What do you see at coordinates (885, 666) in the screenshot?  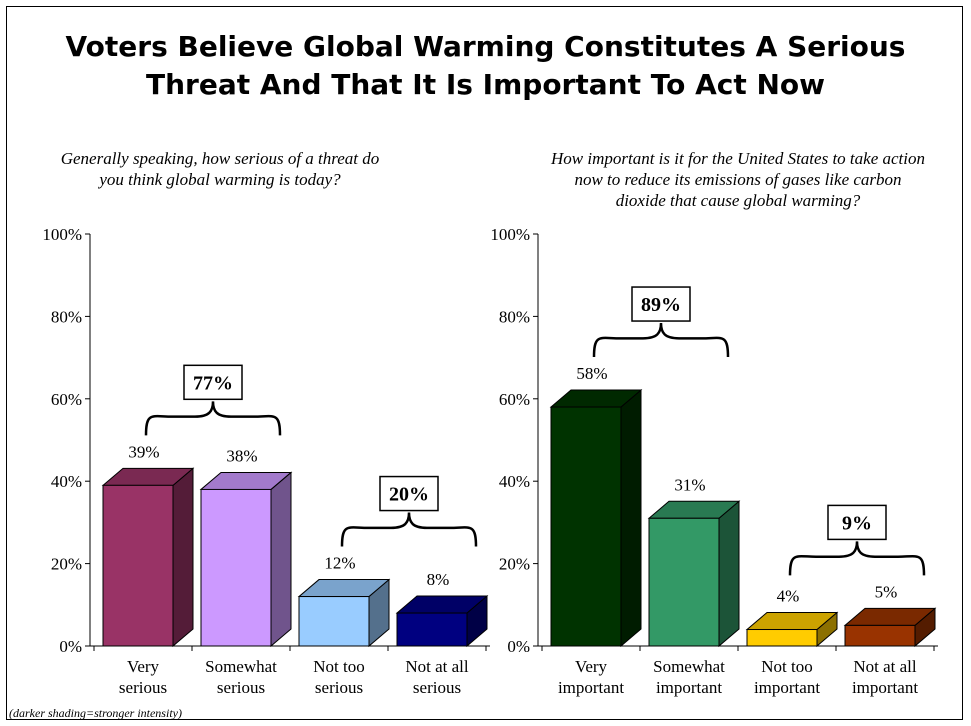 I see `right-category-label: Not at all` at bounding box center [885, 666].